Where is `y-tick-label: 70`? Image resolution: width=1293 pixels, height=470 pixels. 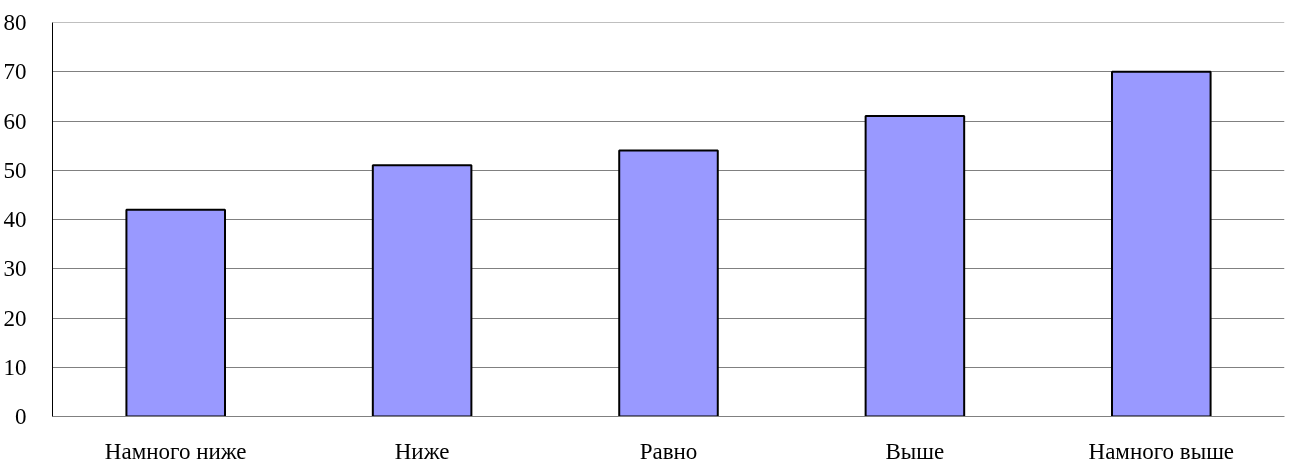 y-tick-label: 70 is located at coordinates (15, 72).